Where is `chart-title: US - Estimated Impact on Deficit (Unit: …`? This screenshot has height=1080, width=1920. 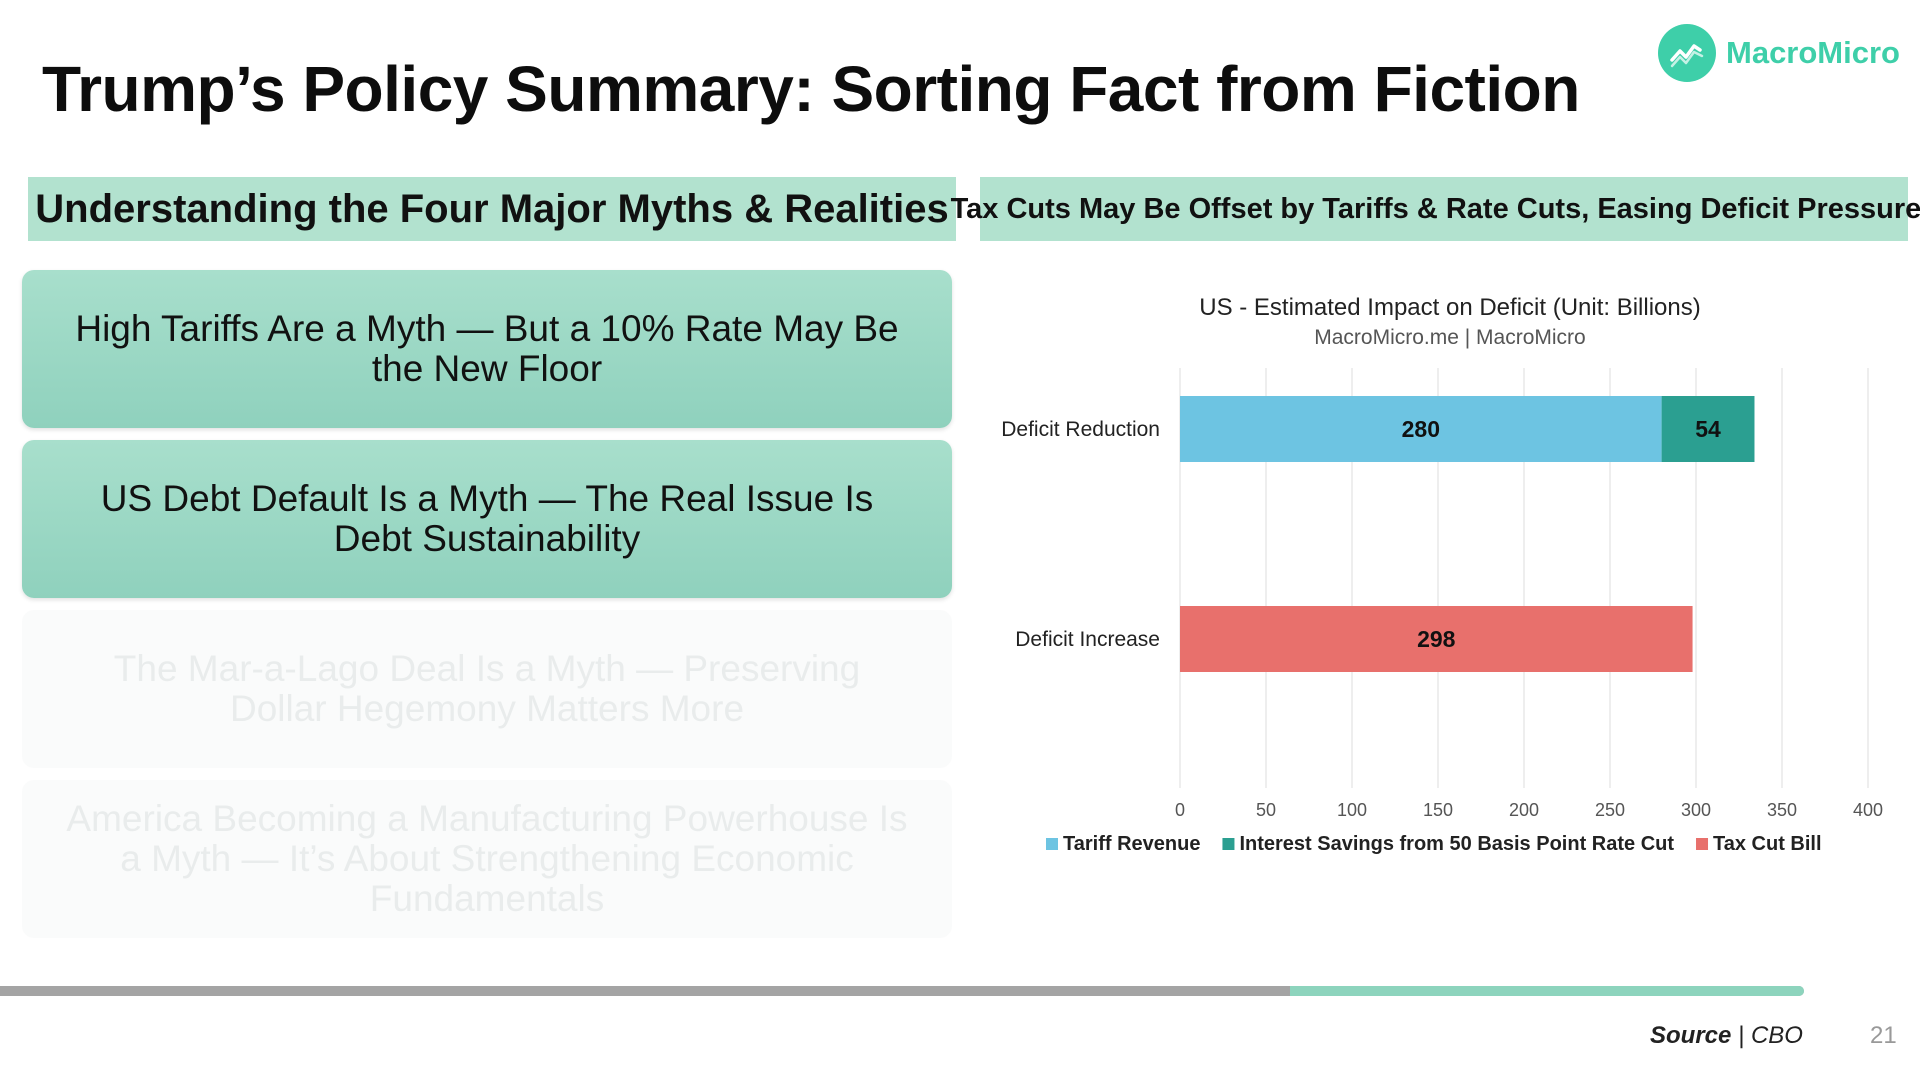
chart-title: US - Estimated Impact on Deficit (Unit: … is located at coordinates (1450, 307).